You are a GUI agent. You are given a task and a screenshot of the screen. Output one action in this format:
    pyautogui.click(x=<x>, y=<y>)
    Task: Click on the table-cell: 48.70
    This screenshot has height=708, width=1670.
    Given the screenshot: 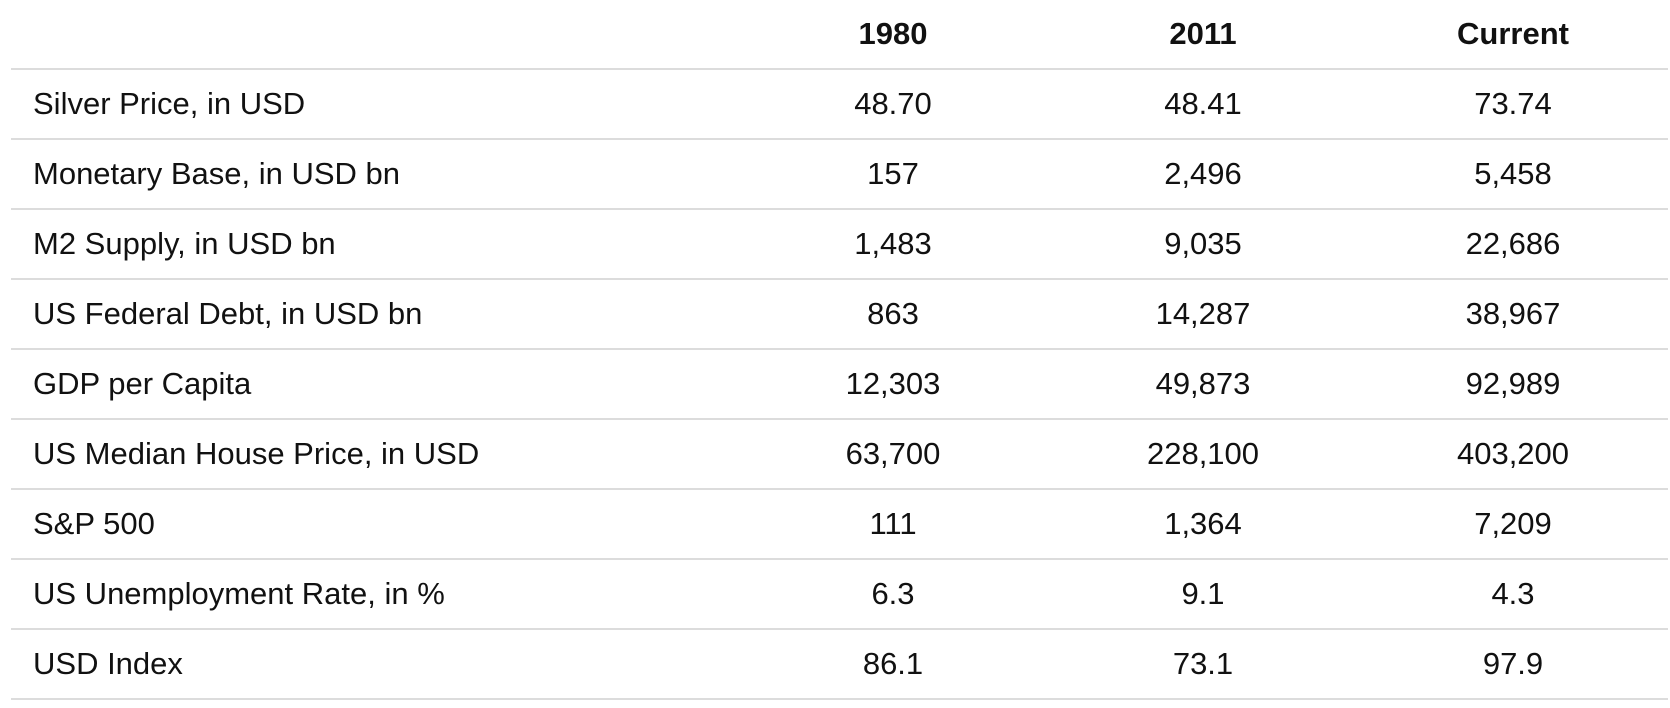 What is the action you would take?
    pyautogui.click(x=893, y=104)
    